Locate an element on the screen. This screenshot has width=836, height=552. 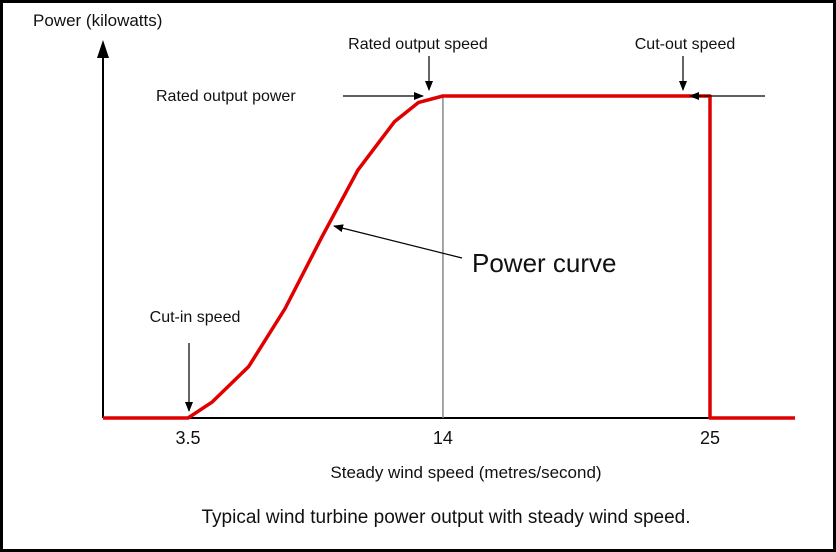
power-curve-arrow is located at coordinates (398, 241).